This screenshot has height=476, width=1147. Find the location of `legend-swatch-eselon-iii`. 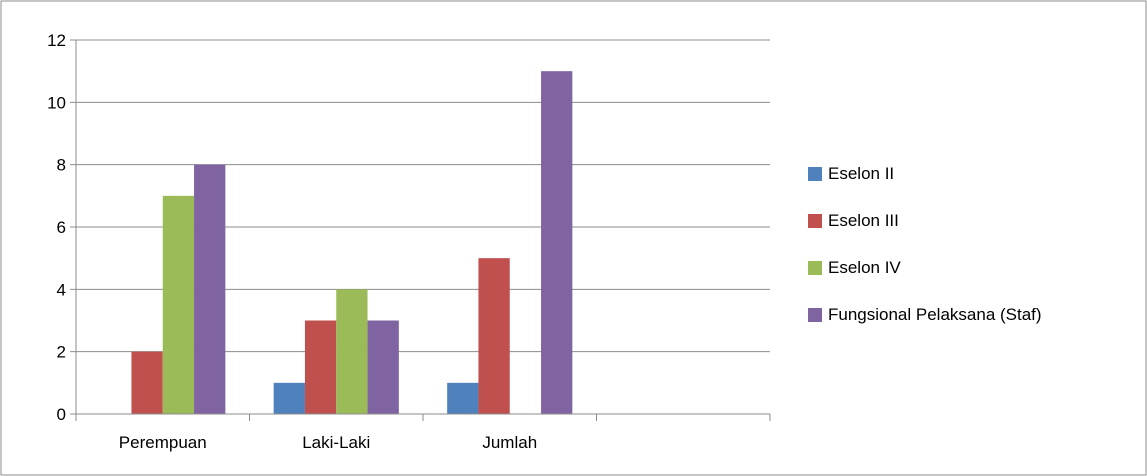

legend-swatch-eselon-iii is located at coordinates (815, 220).